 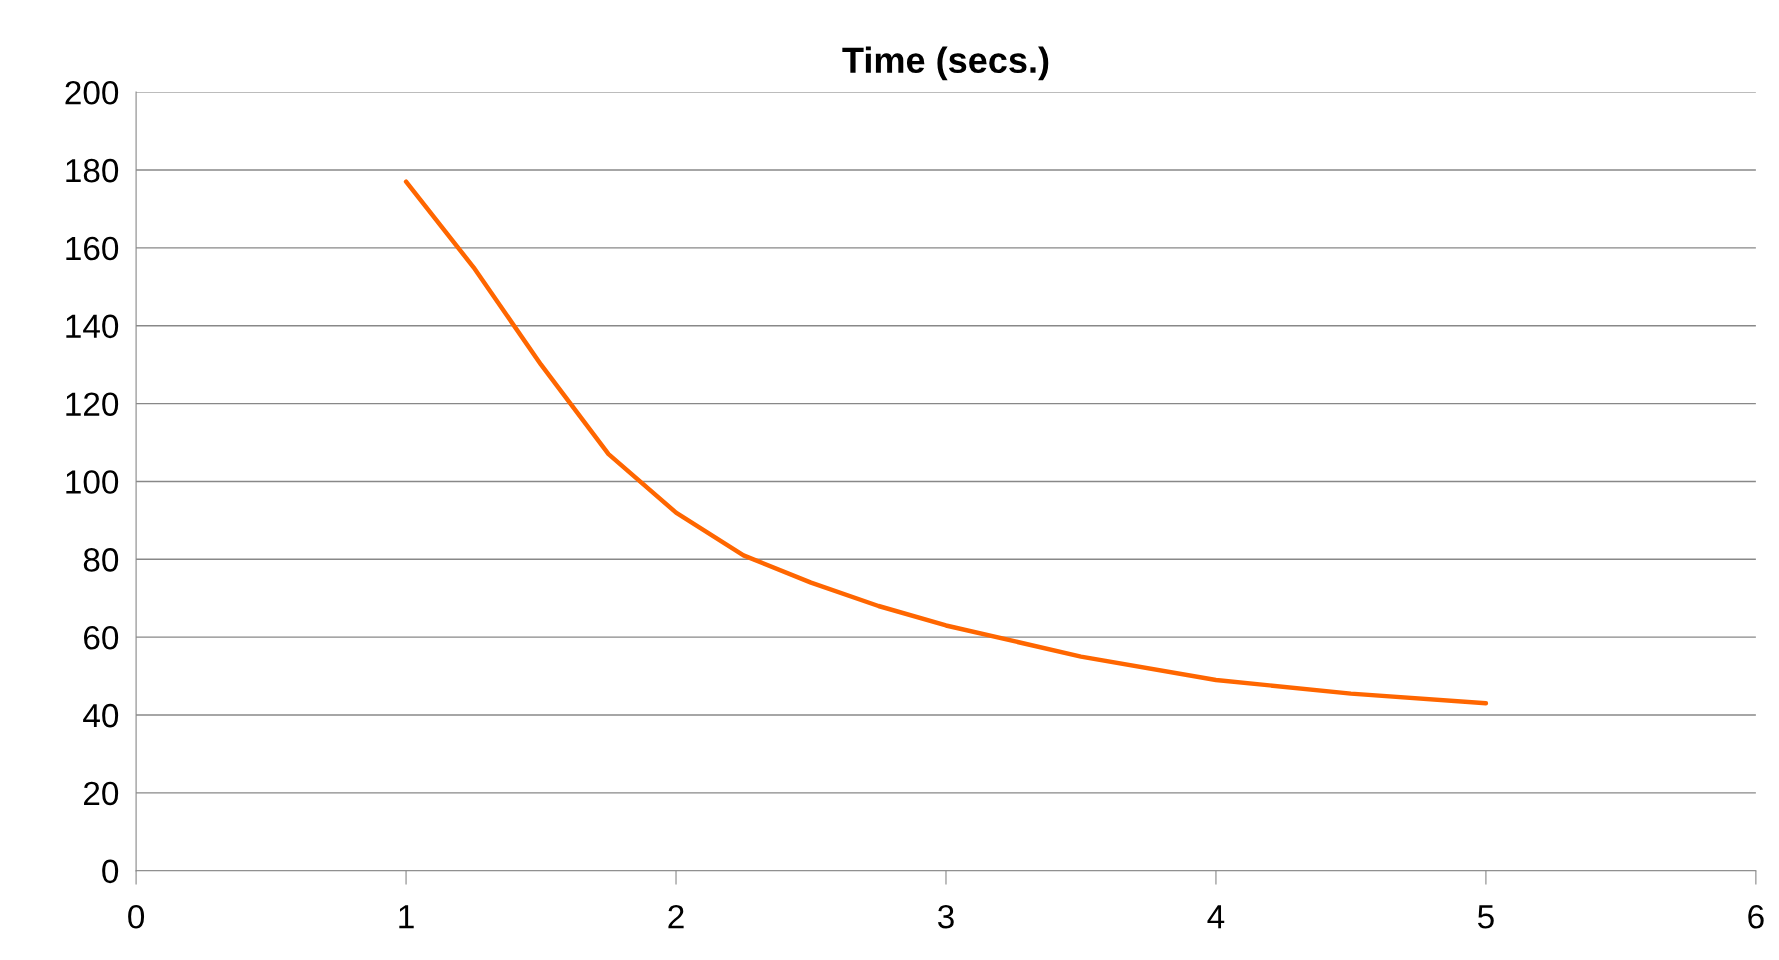 I want to click on y-tick-label: 100, so click(x=92, y=482).